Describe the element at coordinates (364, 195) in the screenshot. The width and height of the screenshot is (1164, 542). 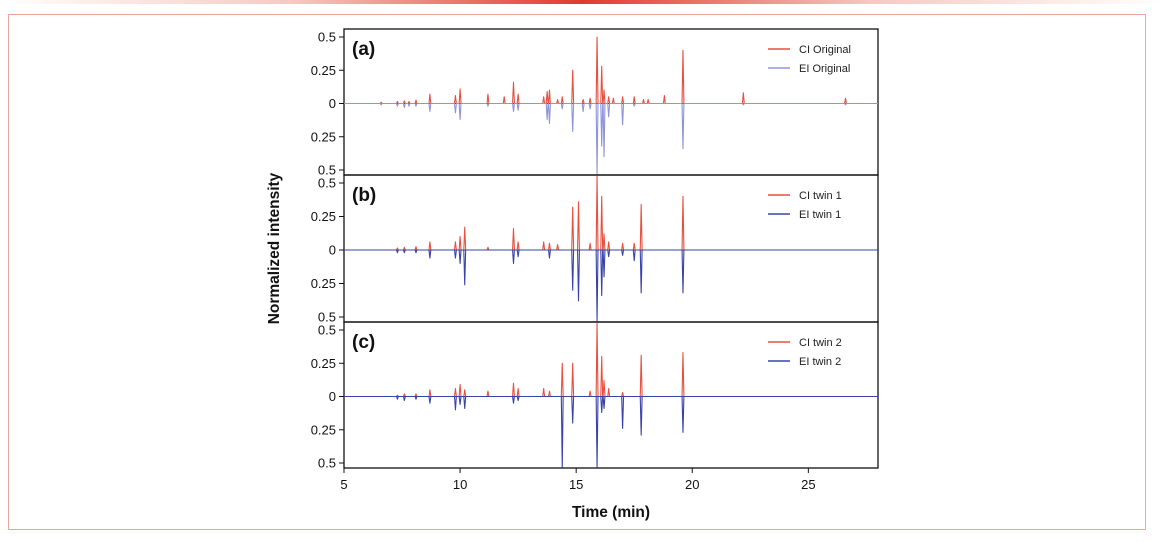
I see `panel-tag: (b)` at that location.